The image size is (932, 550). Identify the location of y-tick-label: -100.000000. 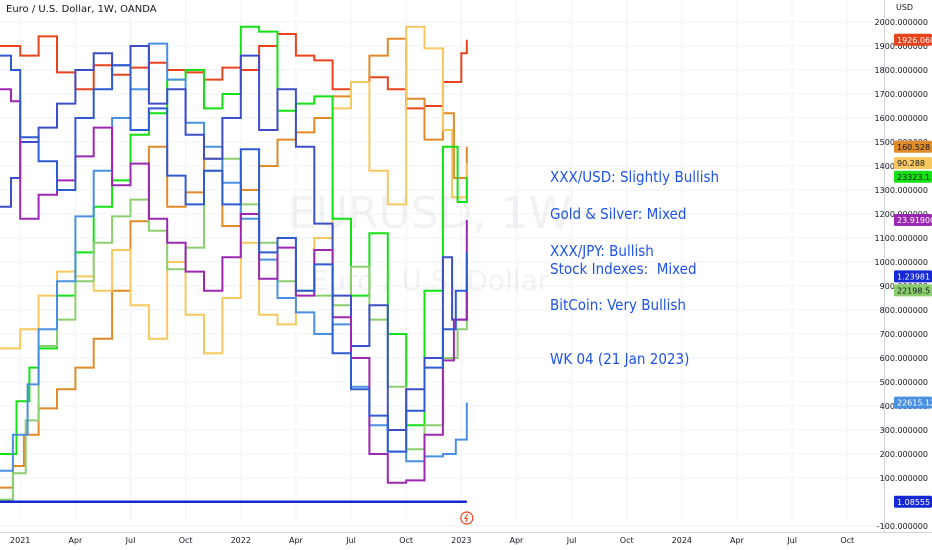
(902, 526).